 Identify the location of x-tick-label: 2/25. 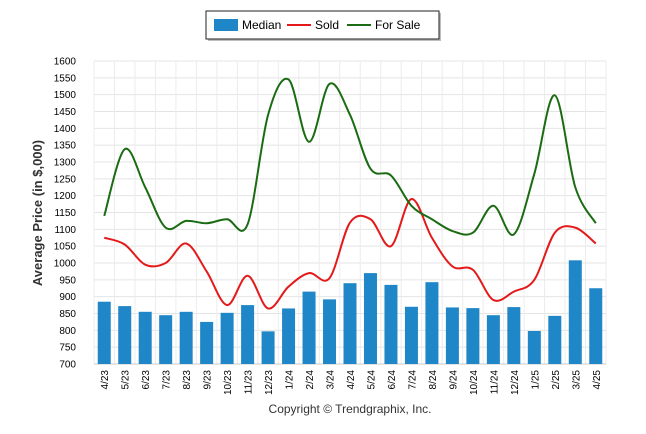
(556, 380).